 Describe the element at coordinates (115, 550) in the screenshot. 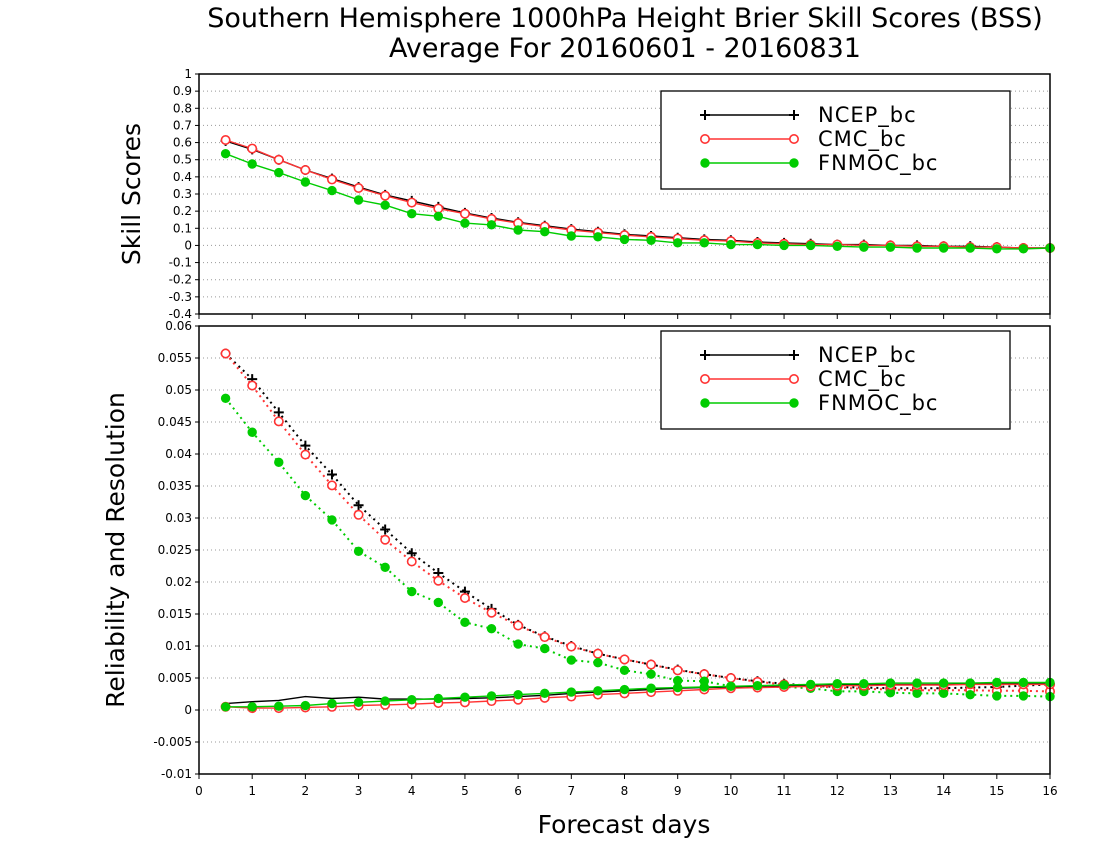

I see `reliability-resolution-y-axis-label: Reliability and Resolution` at that location.